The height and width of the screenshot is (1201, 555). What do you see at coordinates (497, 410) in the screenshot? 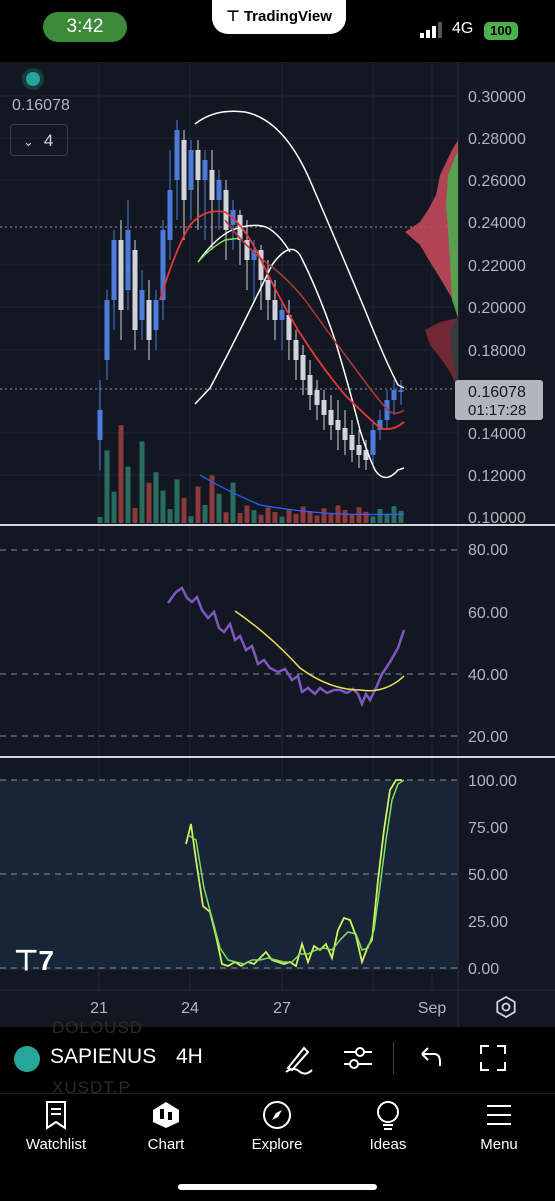
I see `bar-countdown: 01:17:28` at bounding box center [497, 410].